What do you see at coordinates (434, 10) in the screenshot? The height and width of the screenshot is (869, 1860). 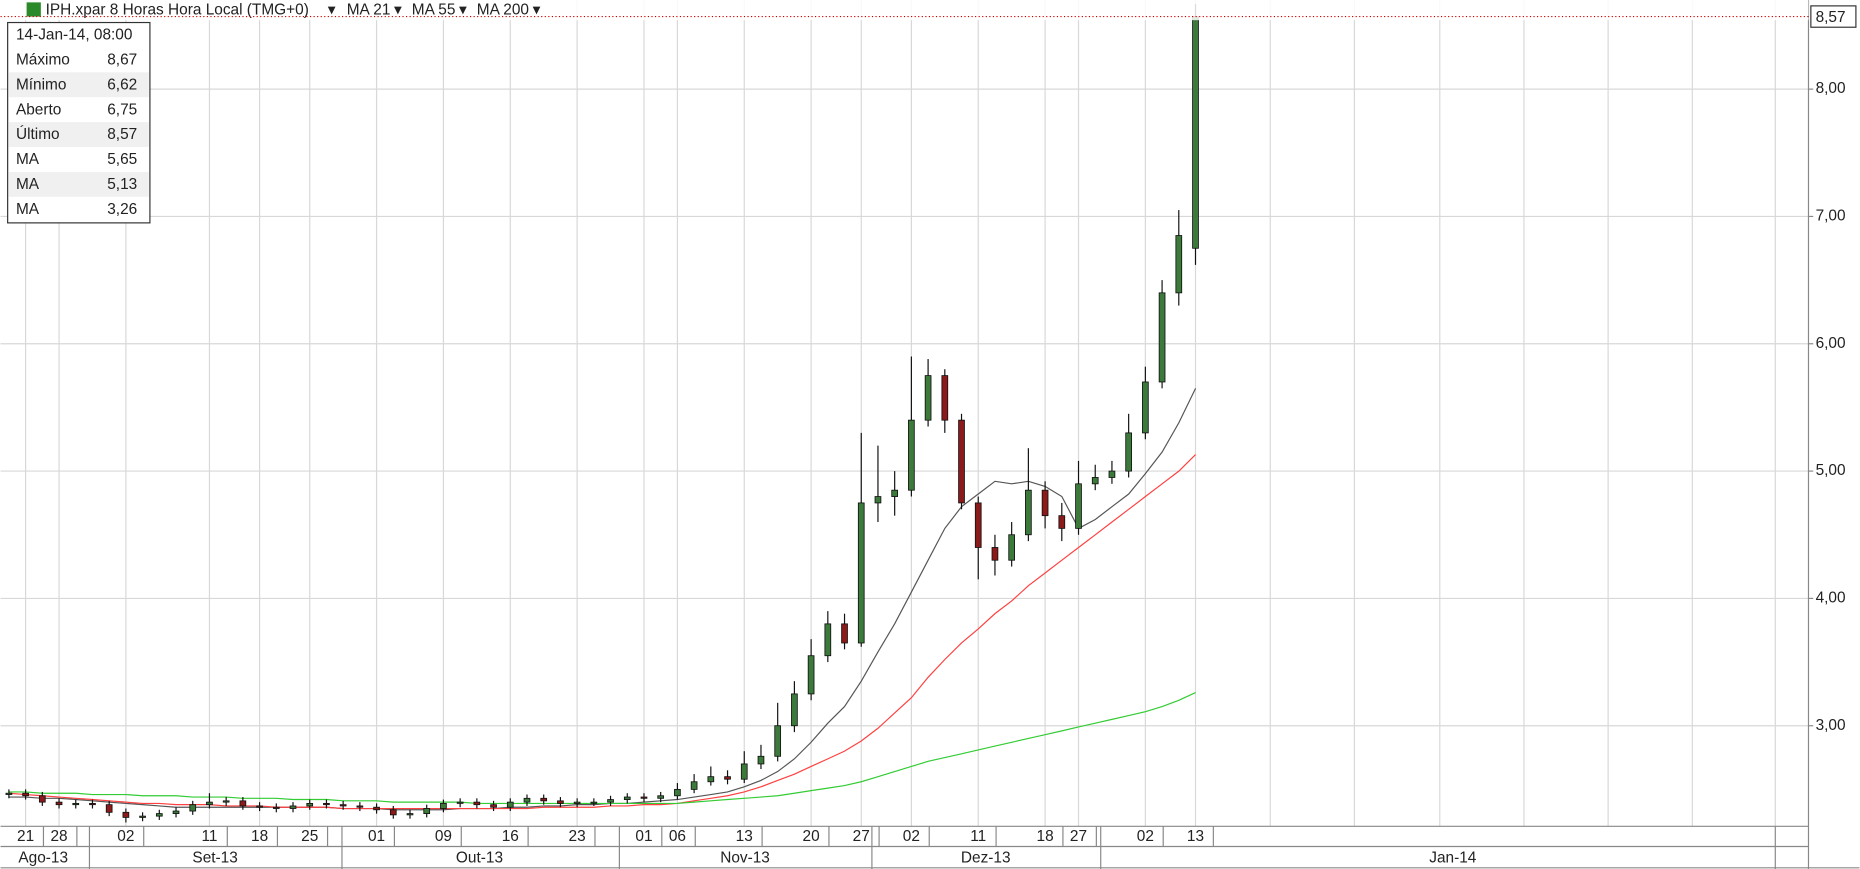 I see `legend-entry: MA 55` at bounding box center [434, 10].